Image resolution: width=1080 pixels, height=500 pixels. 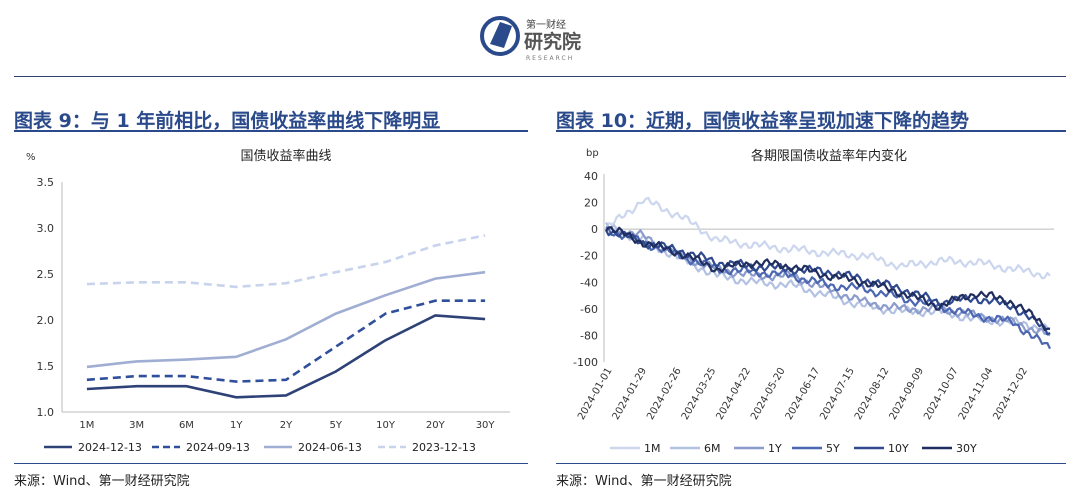 I want to click on legend-label: 5Y, so click(x=833, y=448).